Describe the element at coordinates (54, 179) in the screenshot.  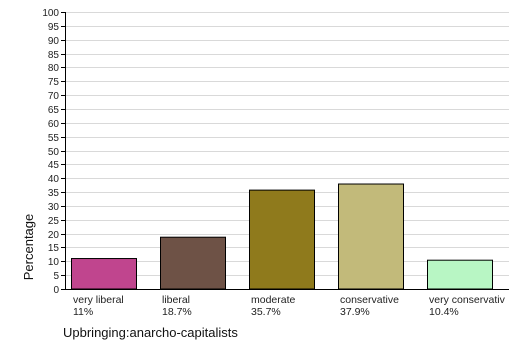
I see `y-tick-label-40: 40` at that location.